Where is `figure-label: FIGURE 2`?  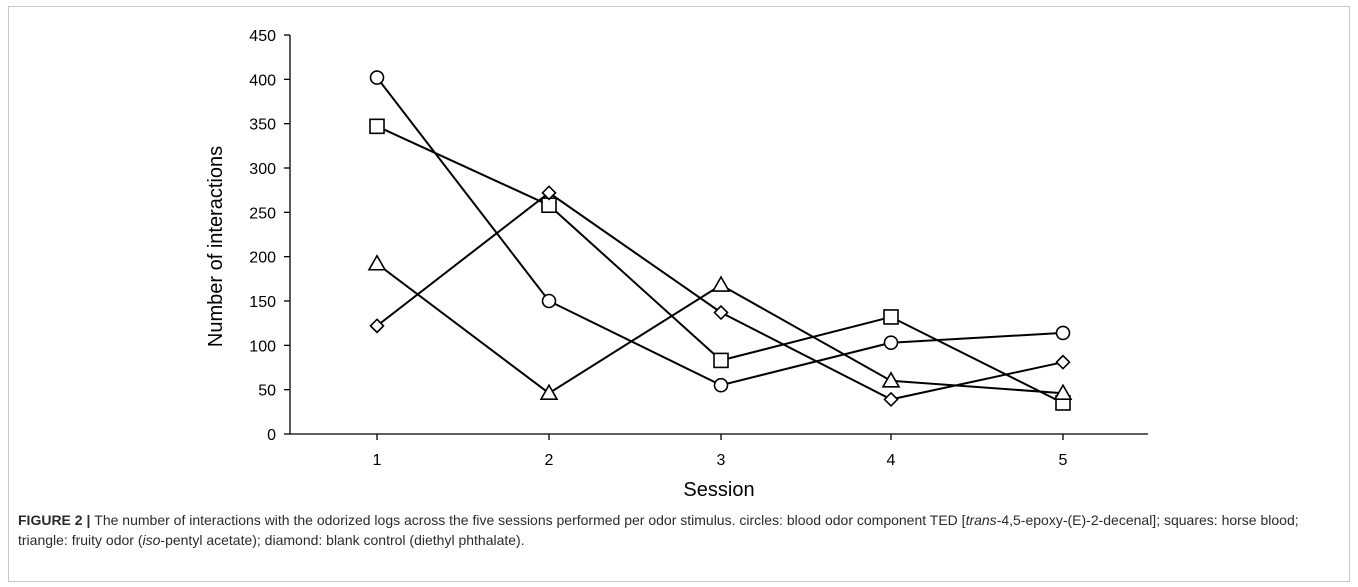 figure-label: FIGURE 2 is located at coordinates (50, 520).